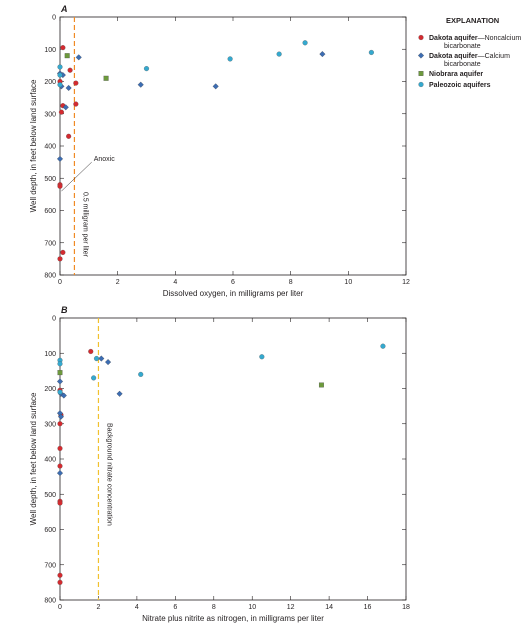  What do you see at coordinates (175, 607) in the screenshot?
I see `panel-b-x-tick-label: 6` at bounding box center [175, 607].